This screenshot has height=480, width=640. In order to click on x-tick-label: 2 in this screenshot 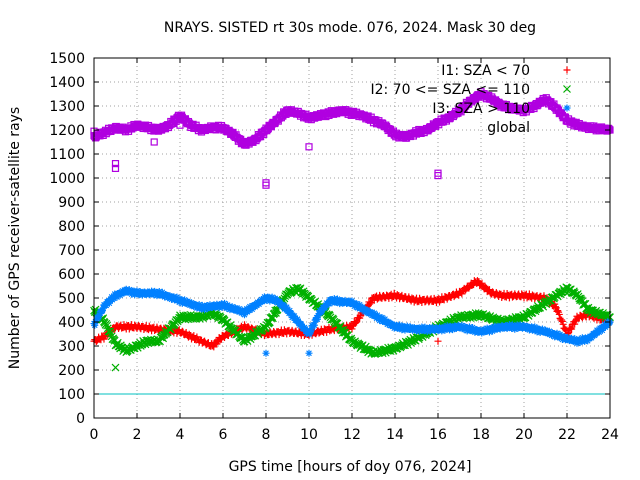, I will do `click(137, 435)`.